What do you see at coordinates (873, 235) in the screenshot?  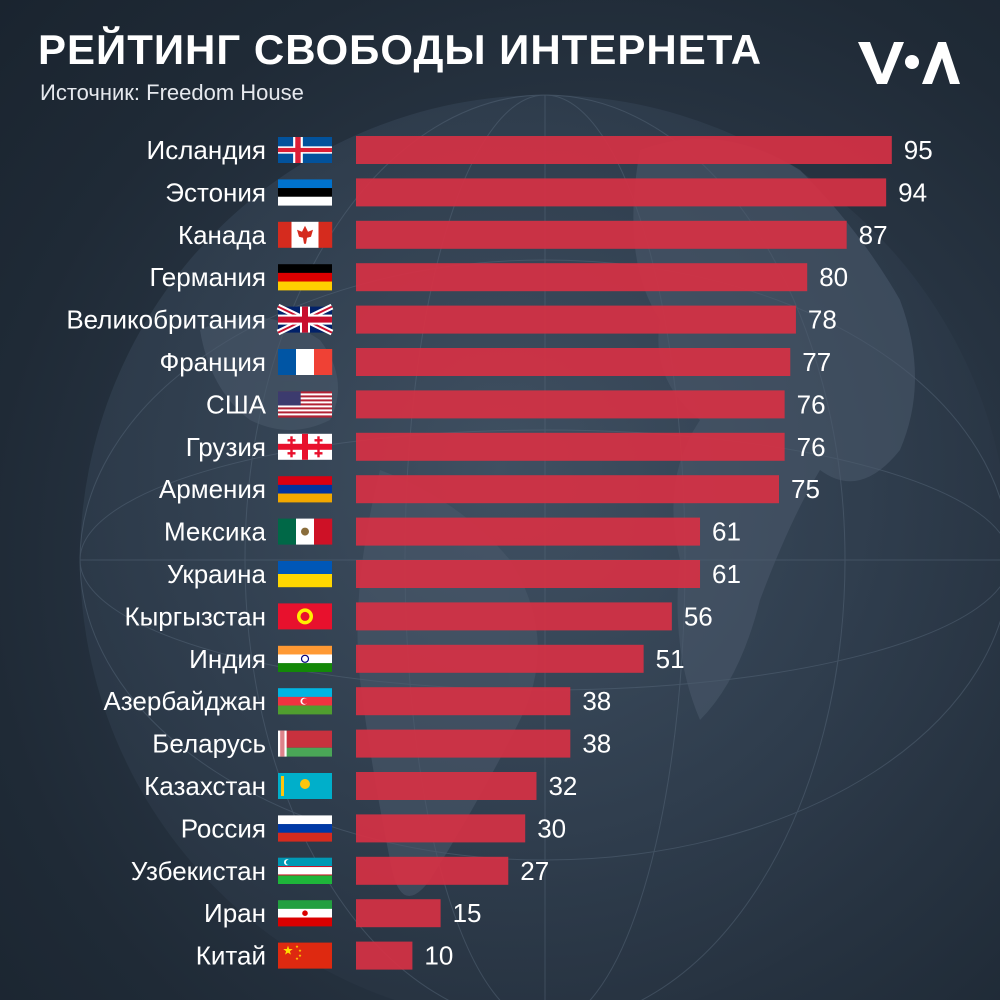 I see `value-label: 87` at bounding box center [873, 235].